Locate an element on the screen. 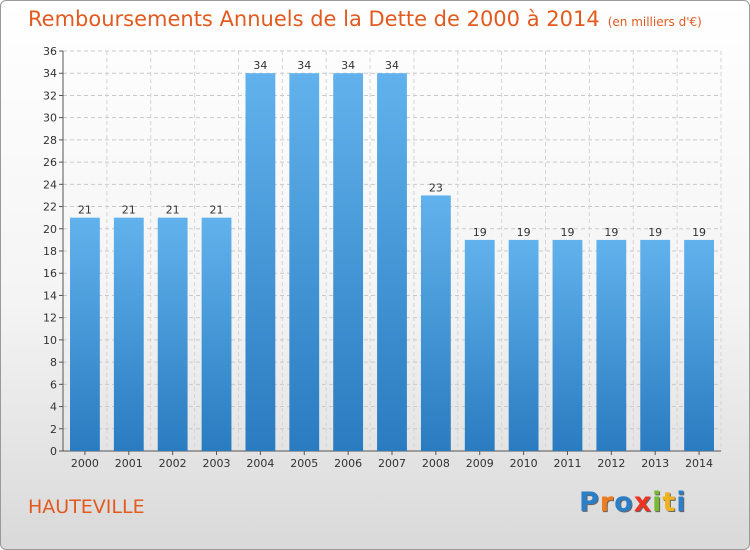 Image resolution: width=750 pixels, height=550 pixels. bar-2003 is located at coordinates (216, 334).